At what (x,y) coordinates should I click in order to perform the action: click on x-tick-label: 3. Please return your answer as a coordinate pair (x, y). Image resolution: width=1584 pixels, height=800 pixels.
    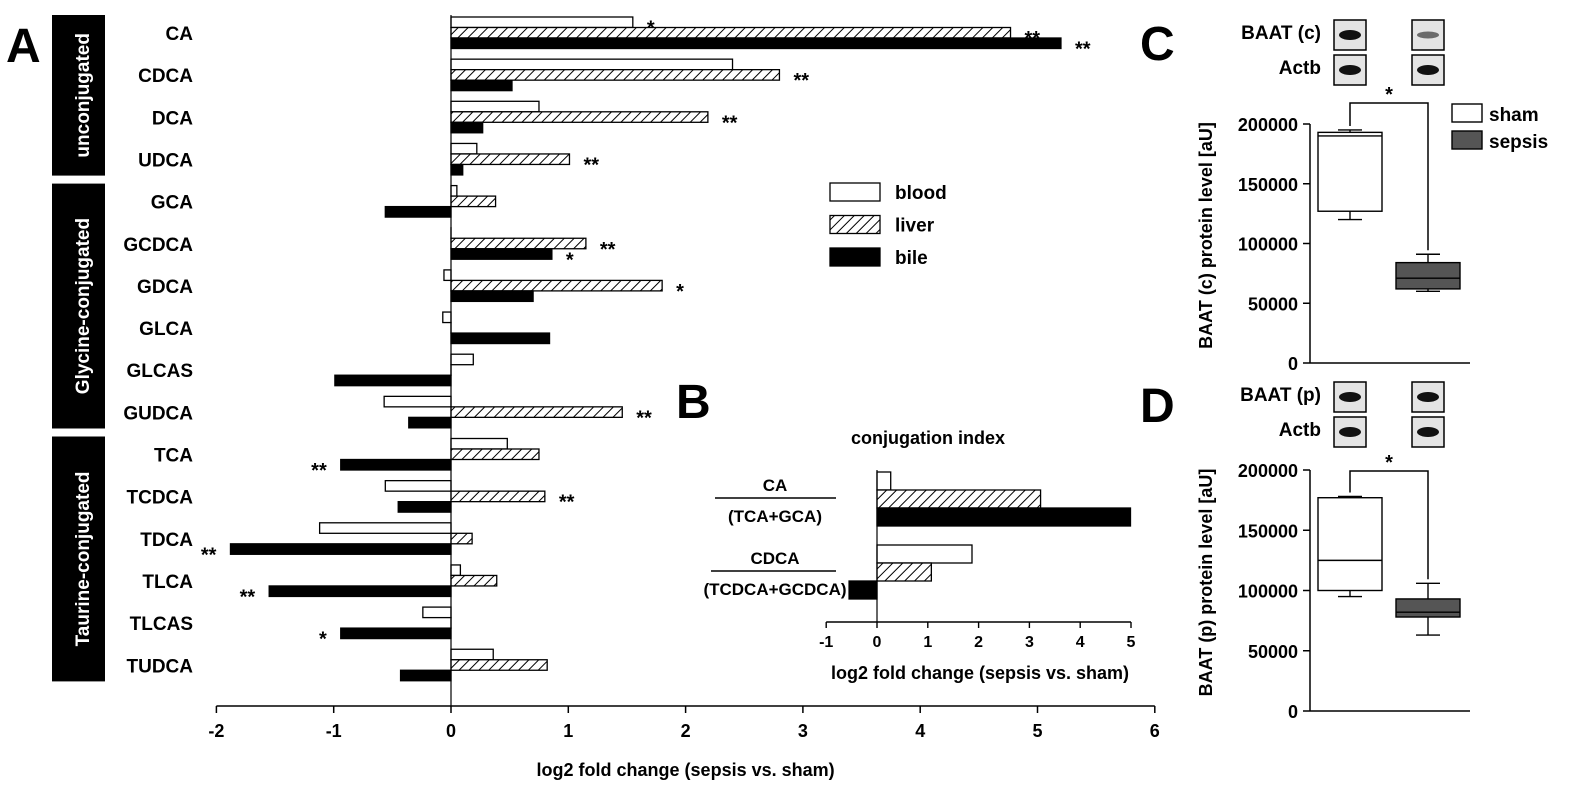
    Looking at the image, I should click on (1029, 642).